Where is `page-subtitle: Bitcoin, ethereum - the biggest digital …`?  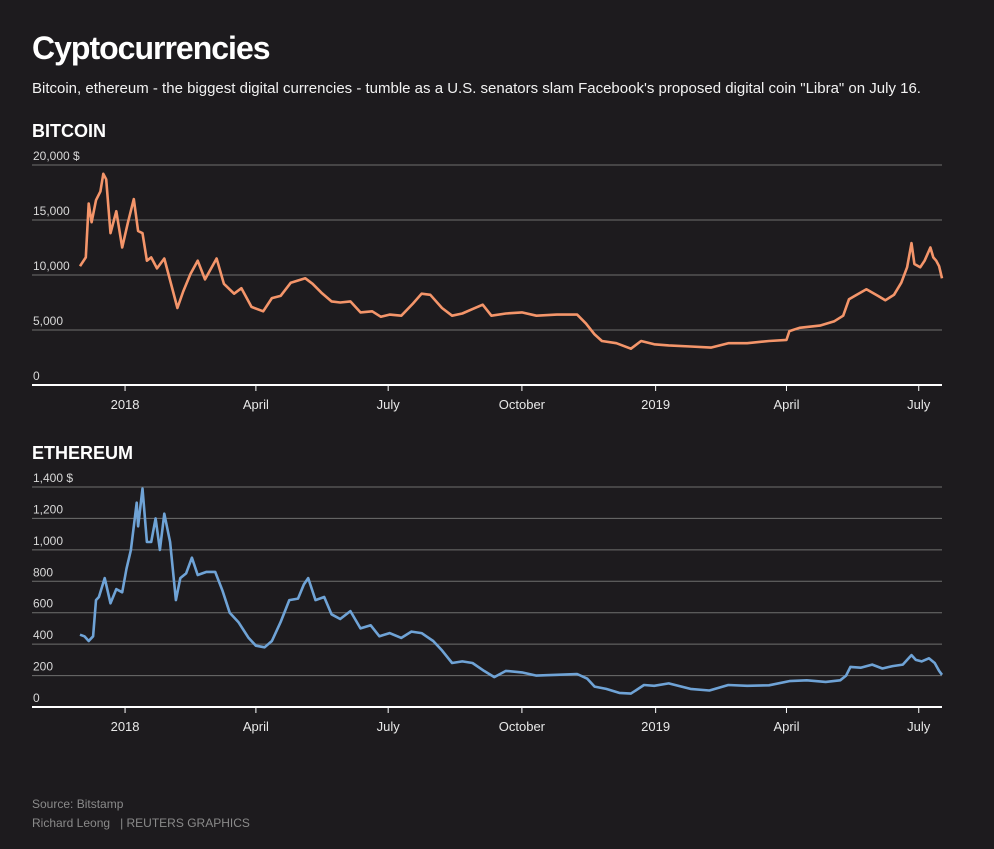 page-subtitle: Bitcoin, ethereum - the biggest digital … is located at coordinates (476, 88).